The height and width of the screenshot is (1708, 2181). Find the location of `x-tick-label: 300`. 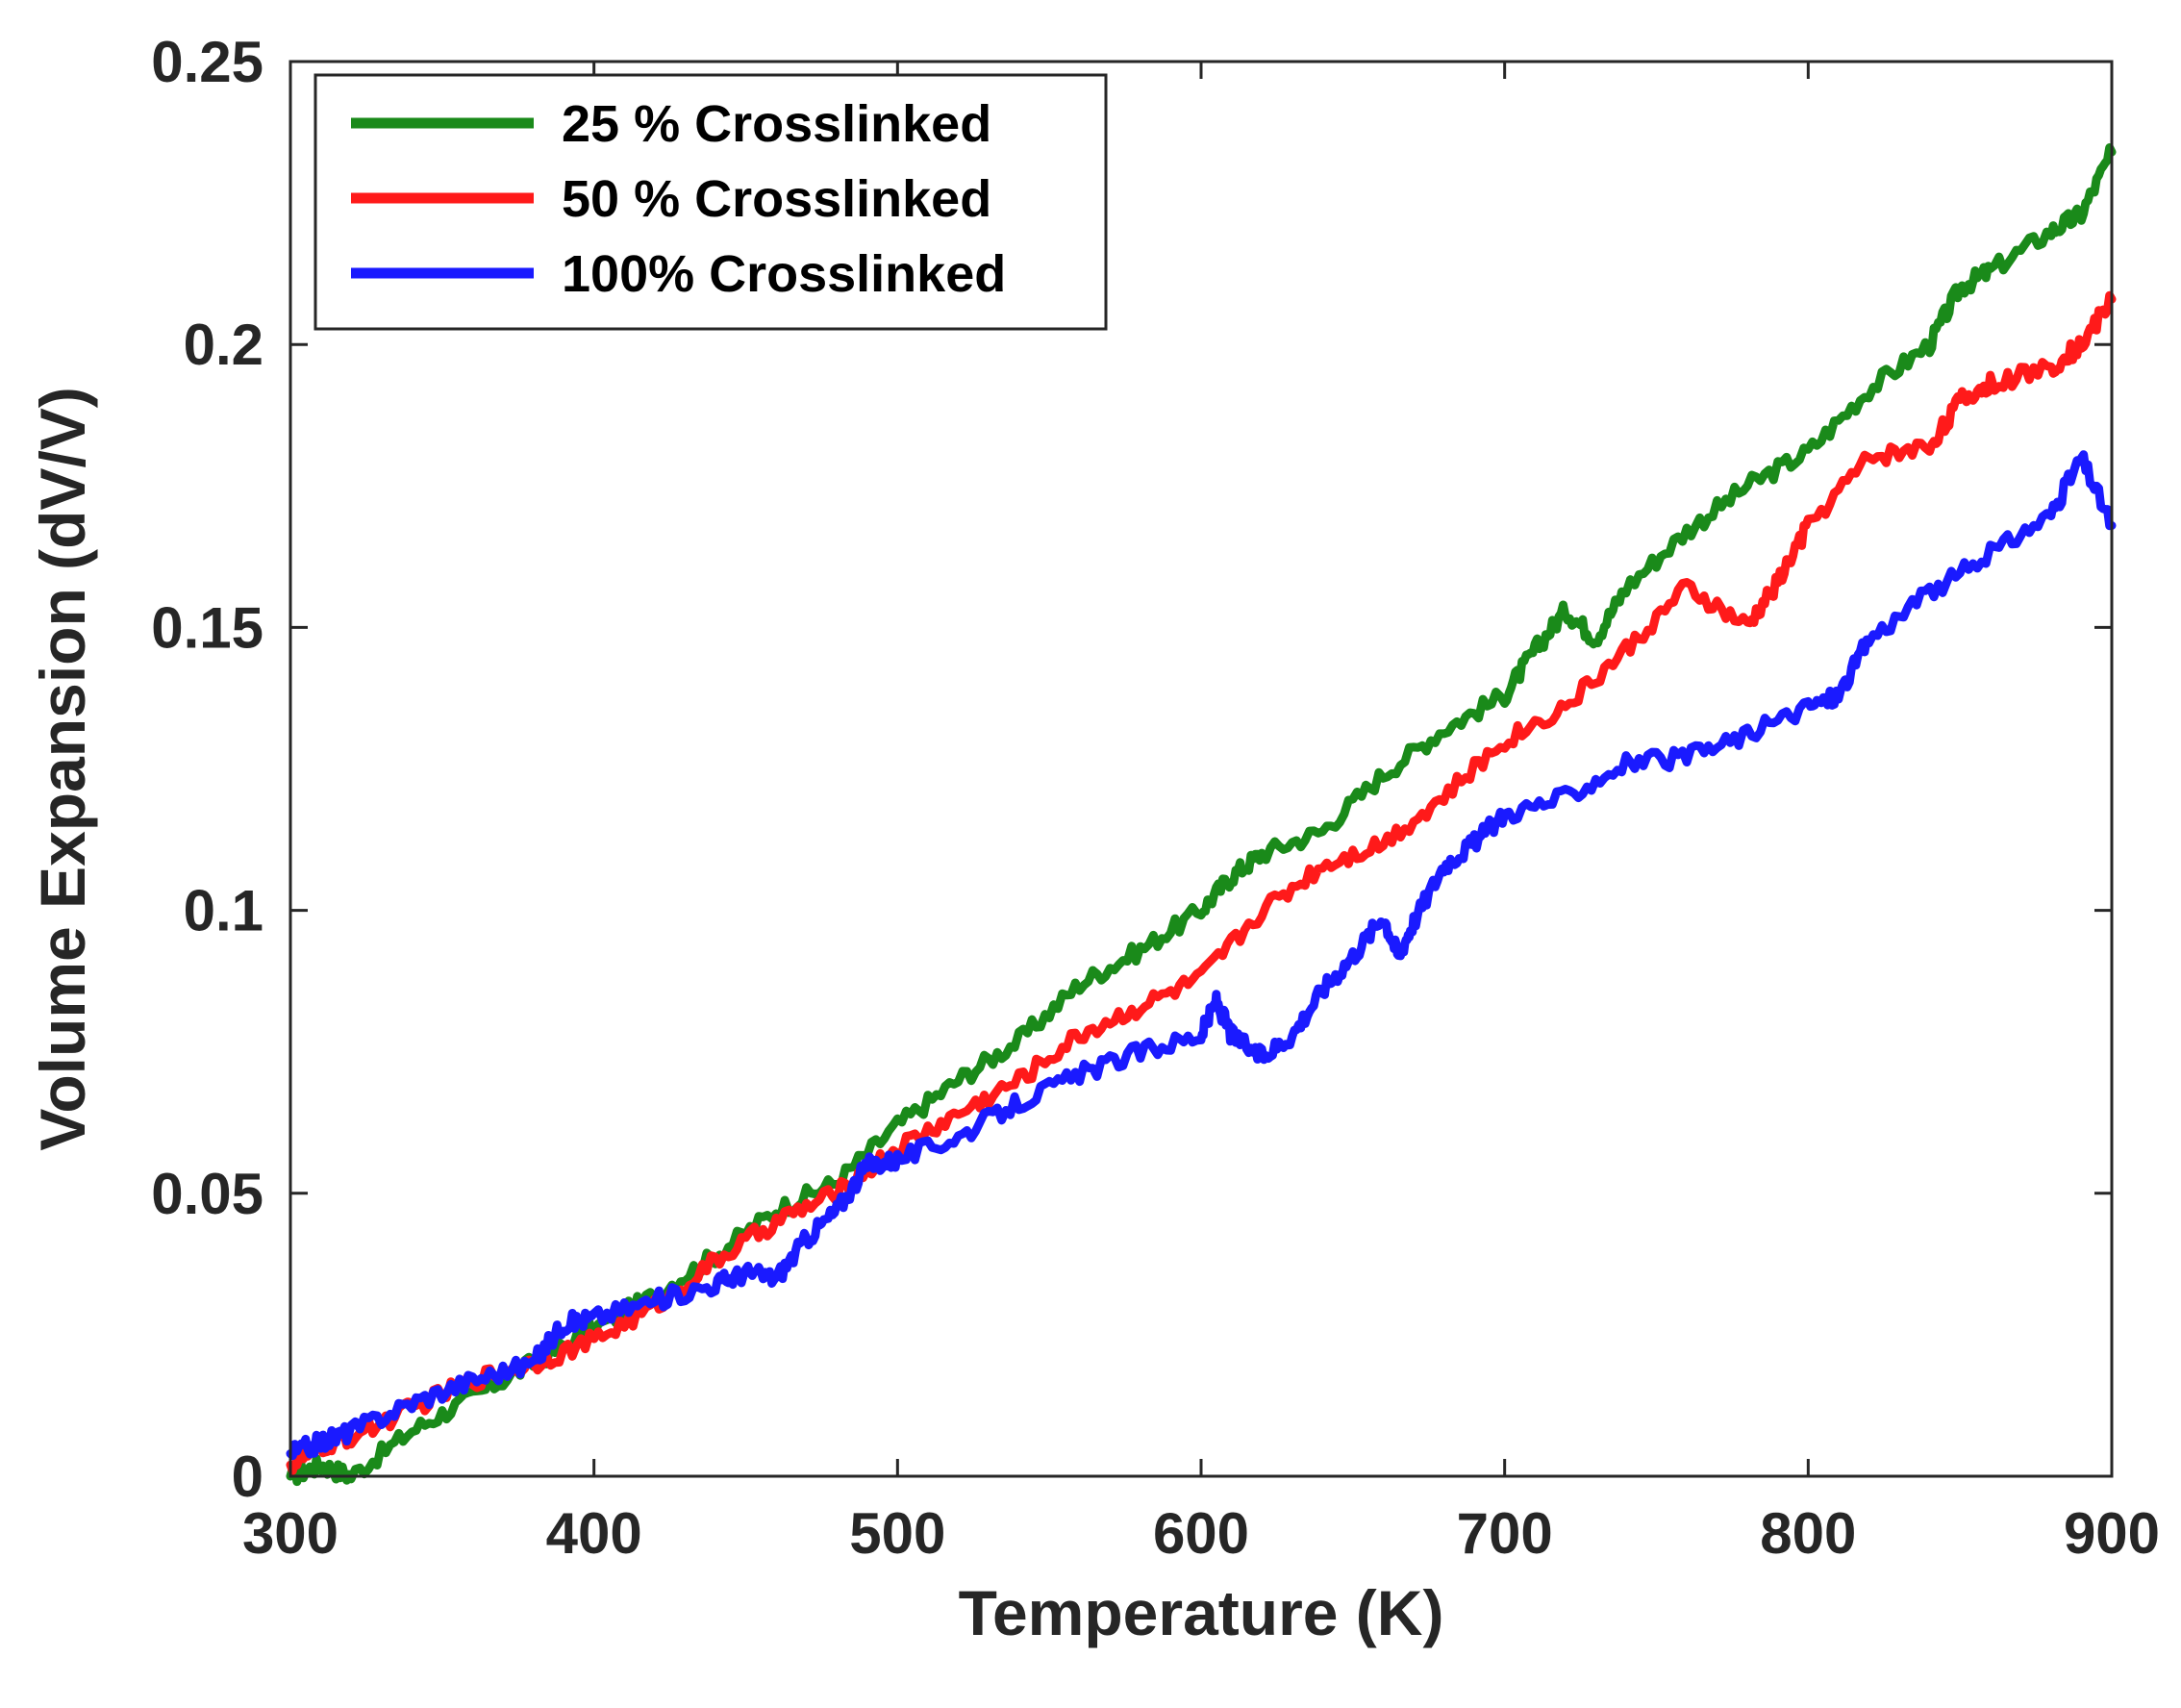

x-tick-label: 300 is located at coordinates (290, 1533).